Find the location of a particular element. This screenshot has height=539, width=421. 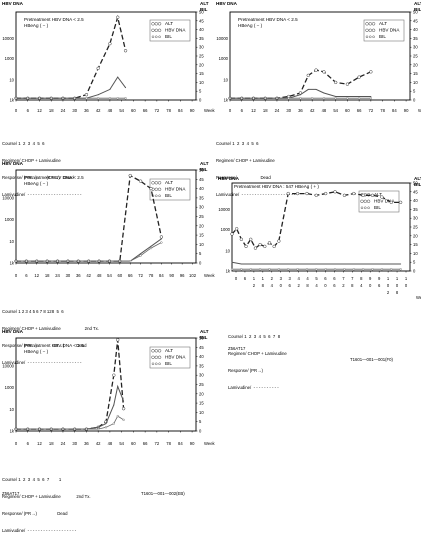

panel-5-legend-label: BIL is located at coordinates (168, 363).